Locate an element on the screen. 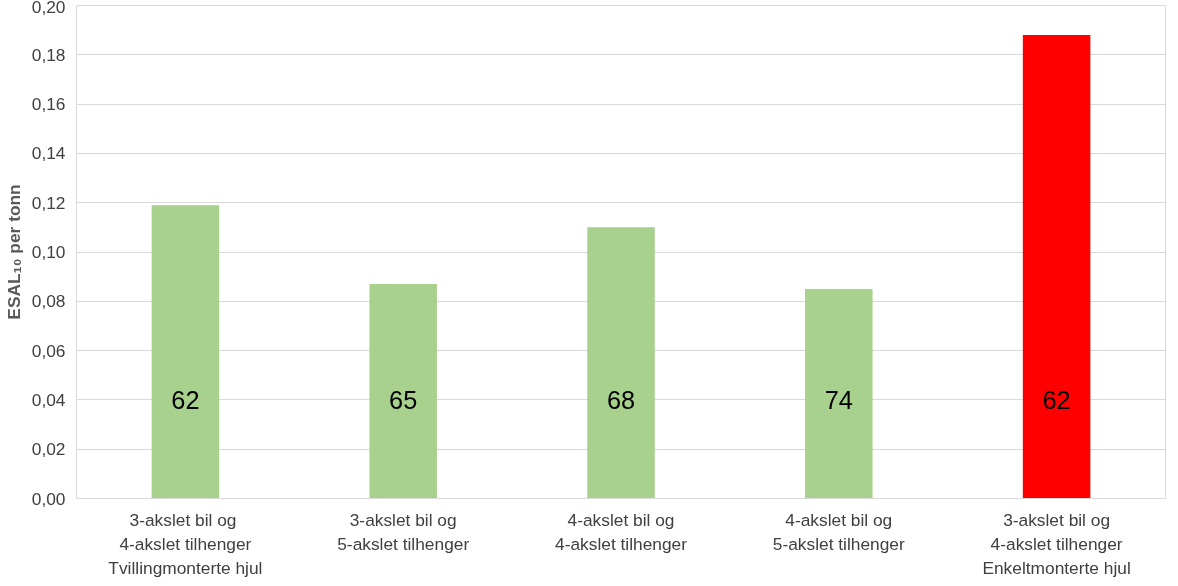 Image resolution: width=1178 pixels, height=586 pixels. annotation: 65 is located at coordinates (403, 399).